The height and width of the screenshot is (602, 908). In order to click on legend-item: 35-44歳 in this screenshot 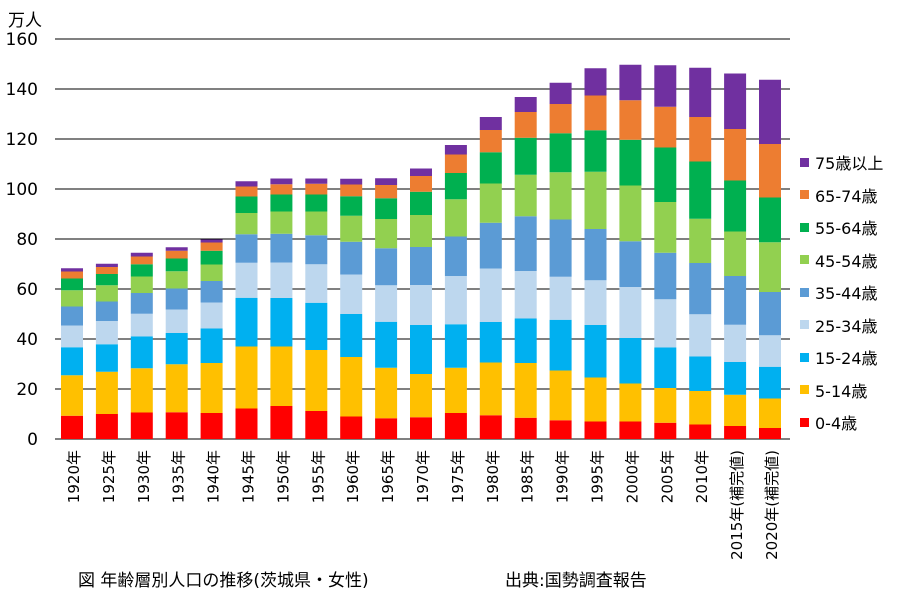, I will do `click(841, 292)`.